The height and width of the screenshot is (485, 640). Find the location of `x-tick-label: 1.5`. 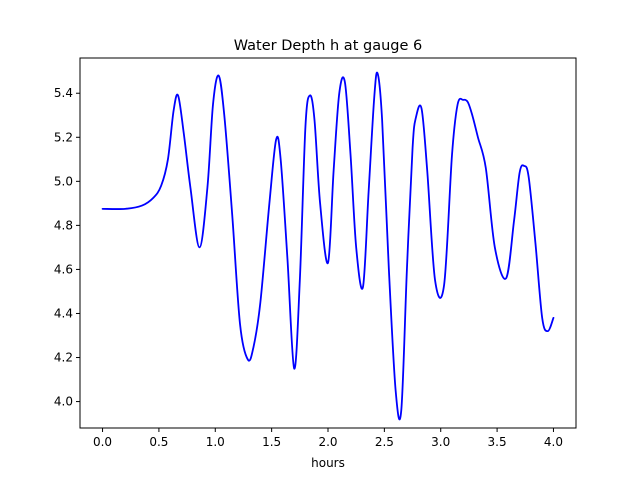

x-tick-label: 1.5 is located at coordinates (271, 442).